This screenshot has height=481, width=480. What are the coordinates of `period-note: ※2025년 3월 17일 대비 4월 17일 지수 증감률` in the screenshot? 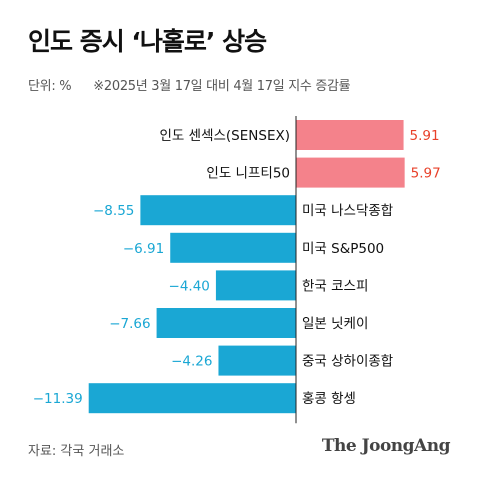 It's located at (222, 86).